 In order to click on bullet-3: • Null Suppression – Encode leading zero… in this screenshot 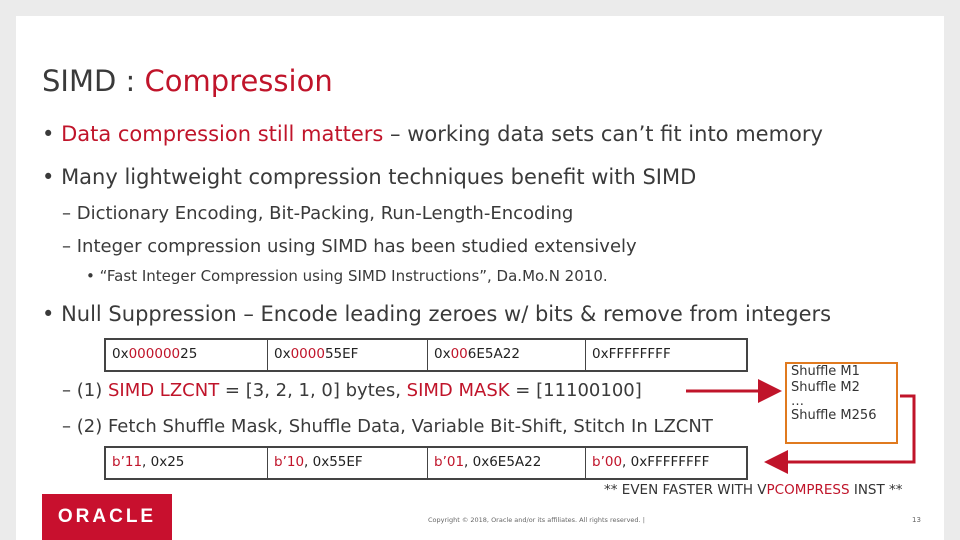, I will do `click(437, 314)`.